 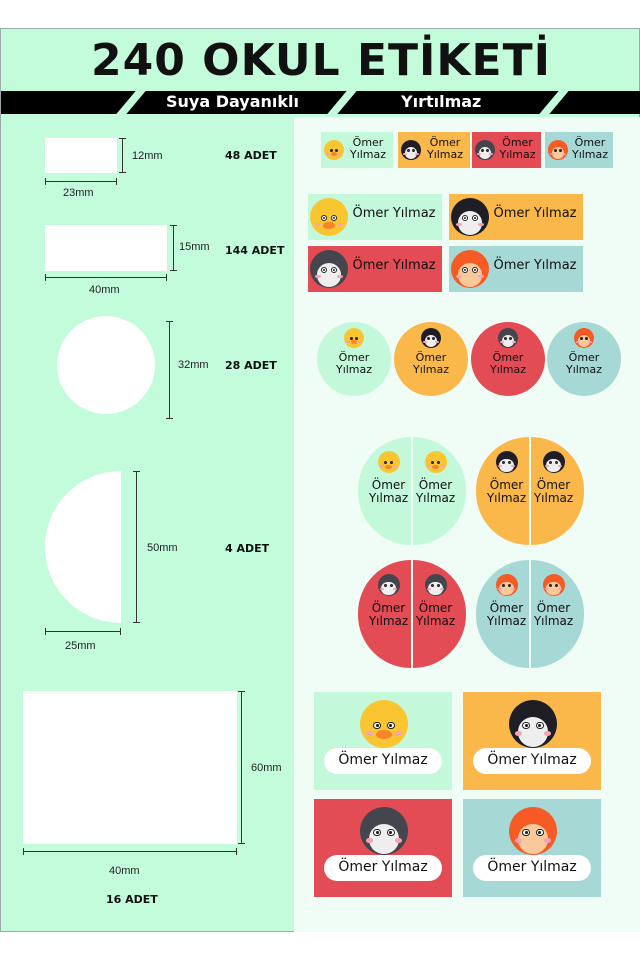 What do you see at coordinates (384, 724) in the screenshot?
I see `duck-face-icon` at bounding box center [384, 724].